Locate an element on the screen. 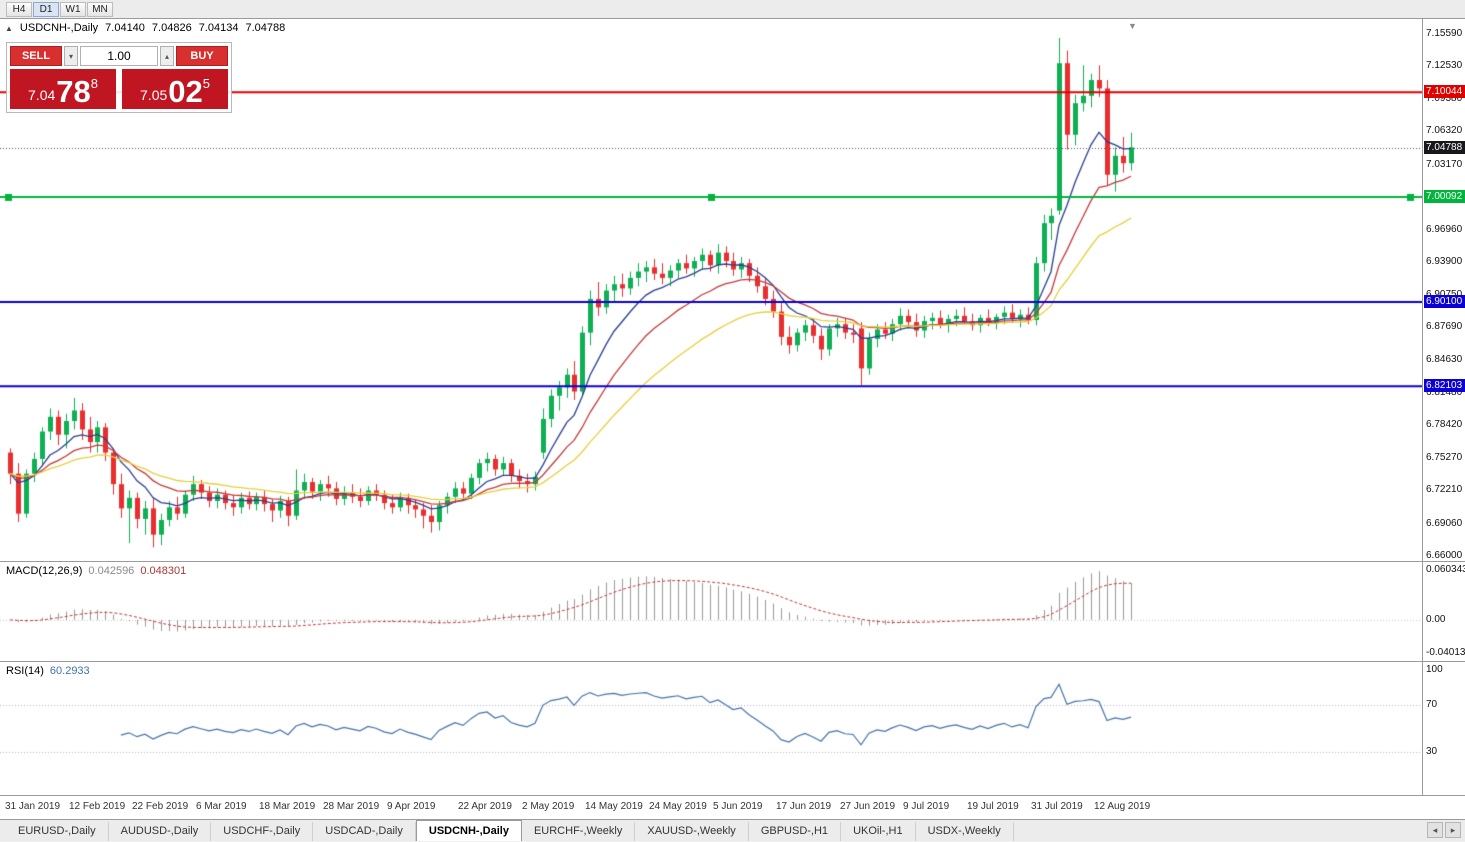 This screenshot has width=1465, height=842. rsi-axis-label: 30 is located at coordinates (1432, 751).